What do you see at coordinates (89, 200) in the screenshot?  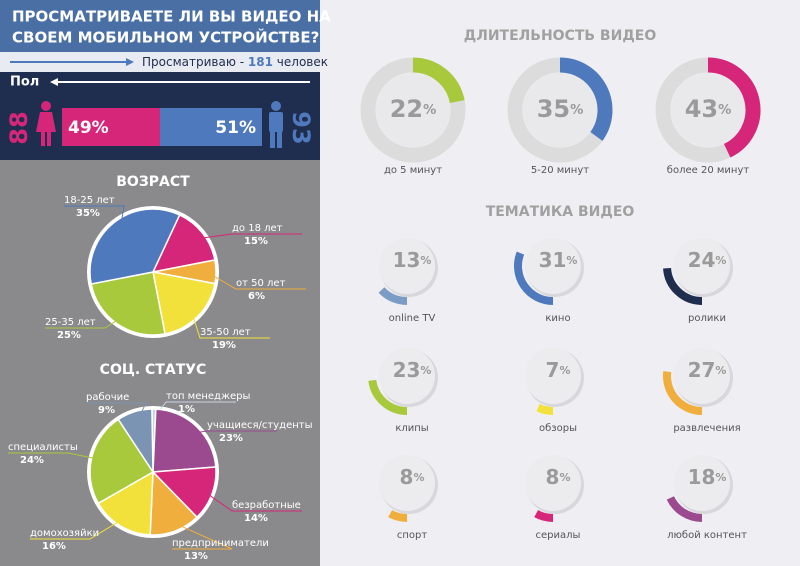 I see `slice-label: 18-25 лет` at bounding box center [89, 200].